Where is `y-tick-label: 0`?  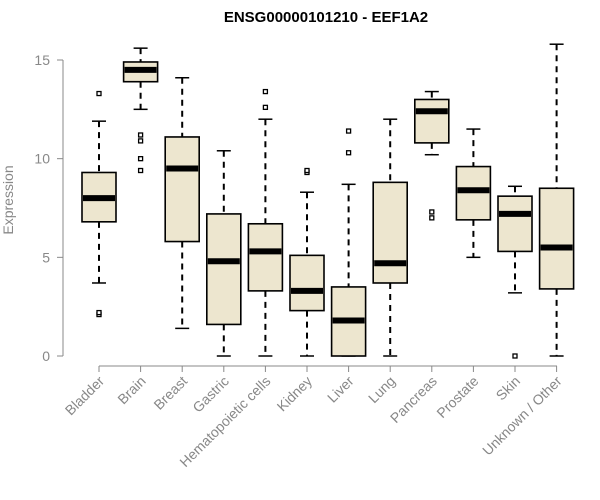
y-tick-label: 0 is located at coordinates (46, 356).